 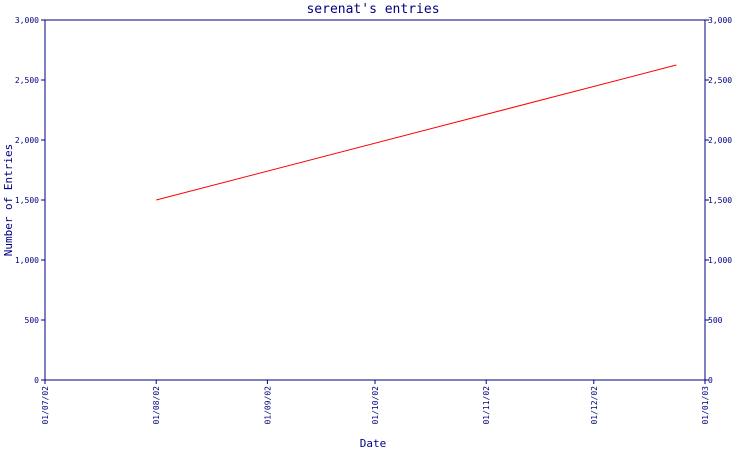 I want to click on y-tick-label-left: 500, so click(x=32, y=320).